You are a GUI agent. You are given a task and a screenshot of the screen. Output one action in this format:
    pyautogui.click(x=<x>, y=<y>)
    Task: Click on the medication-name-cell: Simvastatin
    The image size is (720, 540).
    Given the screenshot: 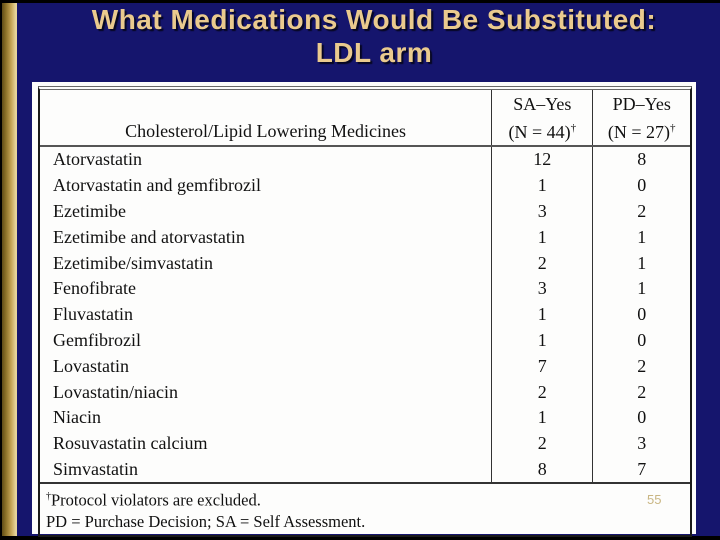 What is the action you would take?
    pyautogui.click(x=95, y=468)
    